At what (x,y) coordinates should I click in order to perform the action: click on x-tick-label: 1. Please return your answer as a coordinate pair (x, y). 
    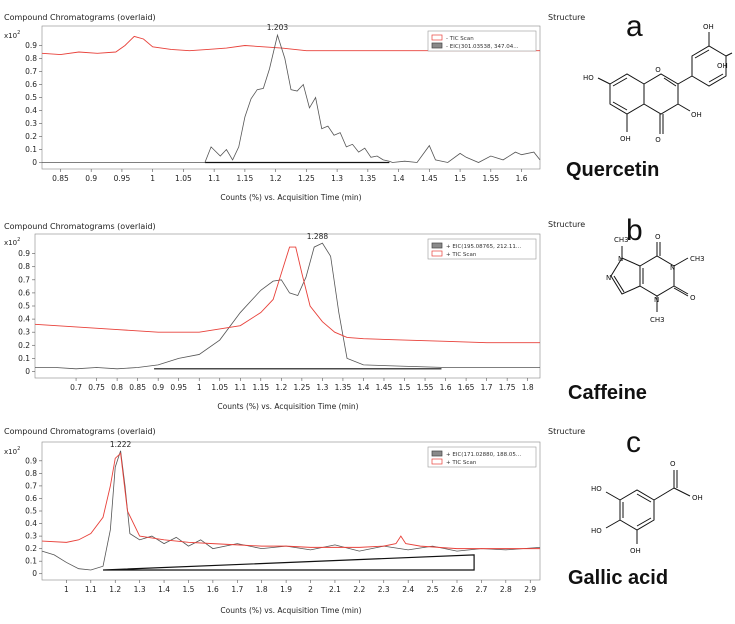
    Looking at the image, I should click on (199, 387).